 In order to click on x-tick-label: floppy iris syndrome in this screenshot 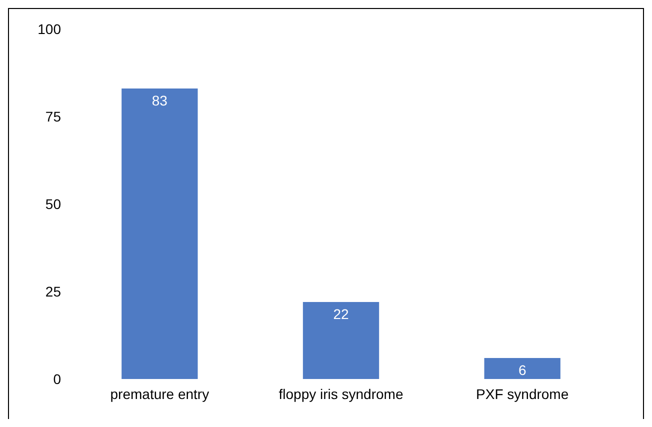, I will do `click(341, 394)`.